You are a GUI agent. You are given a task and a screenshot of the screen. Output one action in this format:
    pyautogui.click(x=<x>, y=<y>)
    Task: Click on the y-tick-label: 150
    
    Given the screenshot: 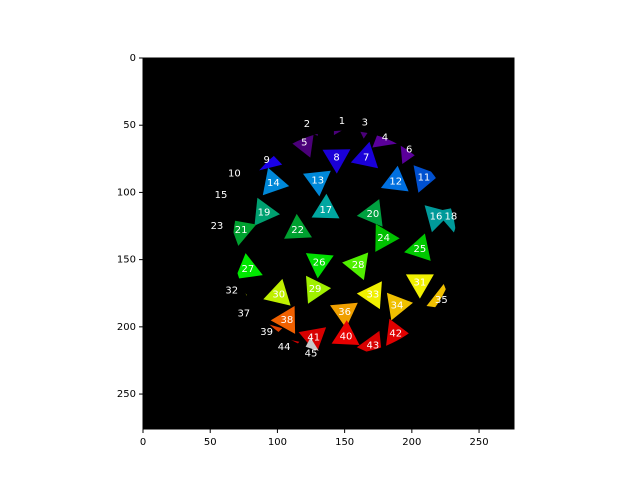 What is the action you would take?
    pyautogui.click(x=126, y=260)
    